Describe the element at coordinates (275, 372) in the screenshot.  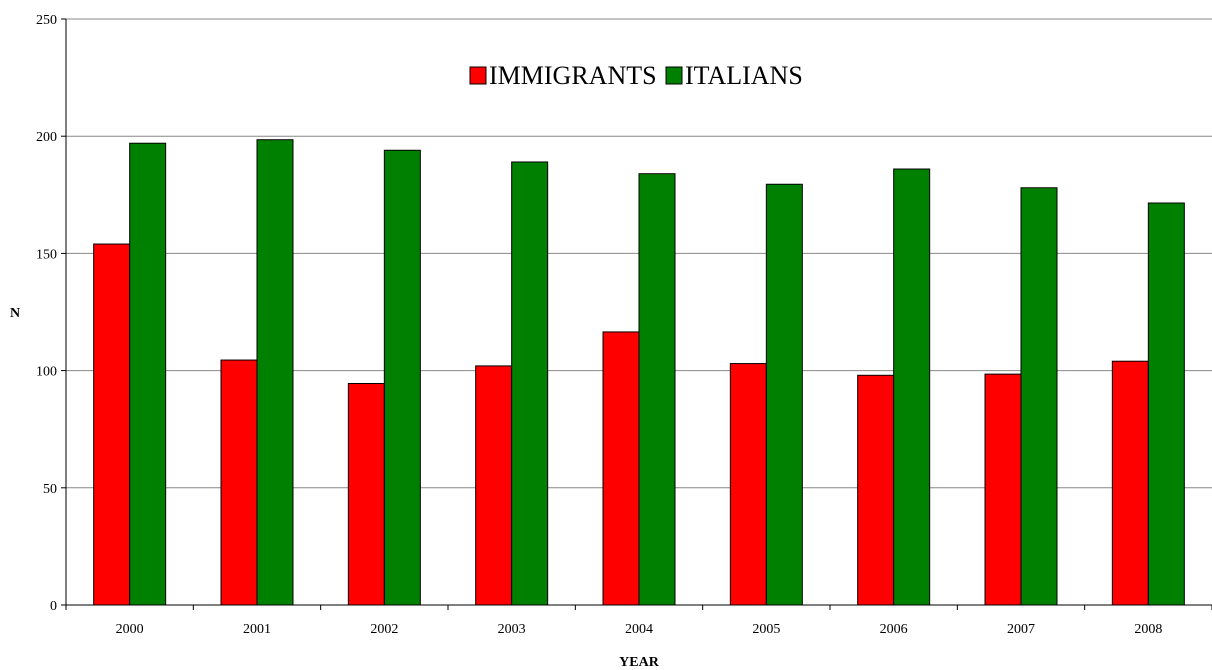
I see `bar-italians-2001` at that location.